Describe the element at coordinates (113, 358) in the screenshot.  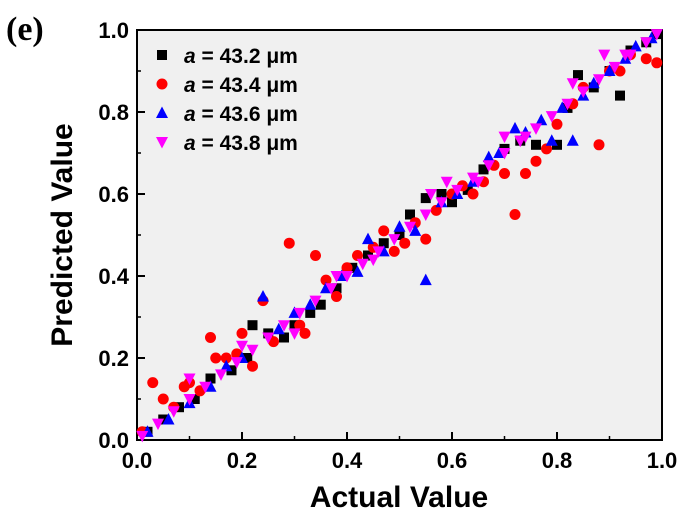
I see `y-tick-label: 0.2` at that location.